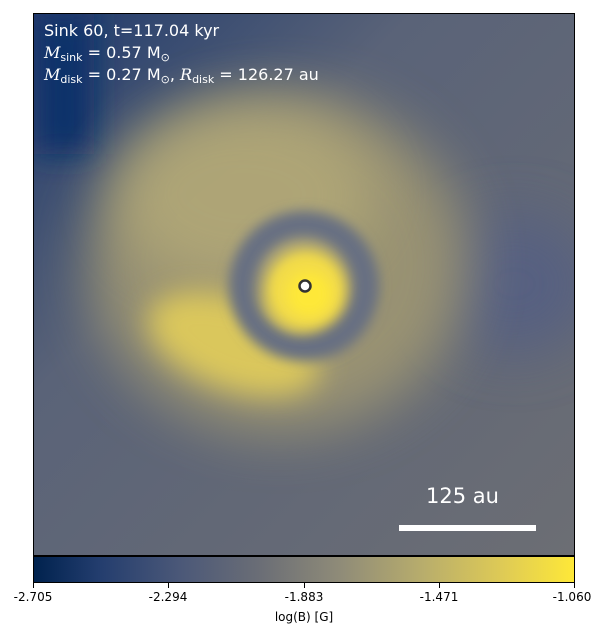 This screenshot has width=606, height=636. I want to click on spiral-arm, so click(234, 344).